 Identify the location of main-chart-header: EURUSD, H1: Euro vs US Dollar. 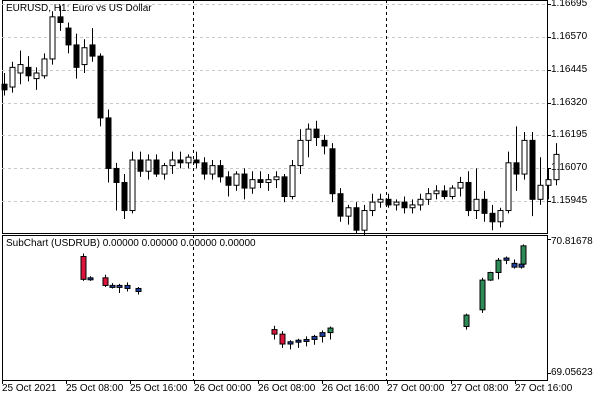
(79, 8).